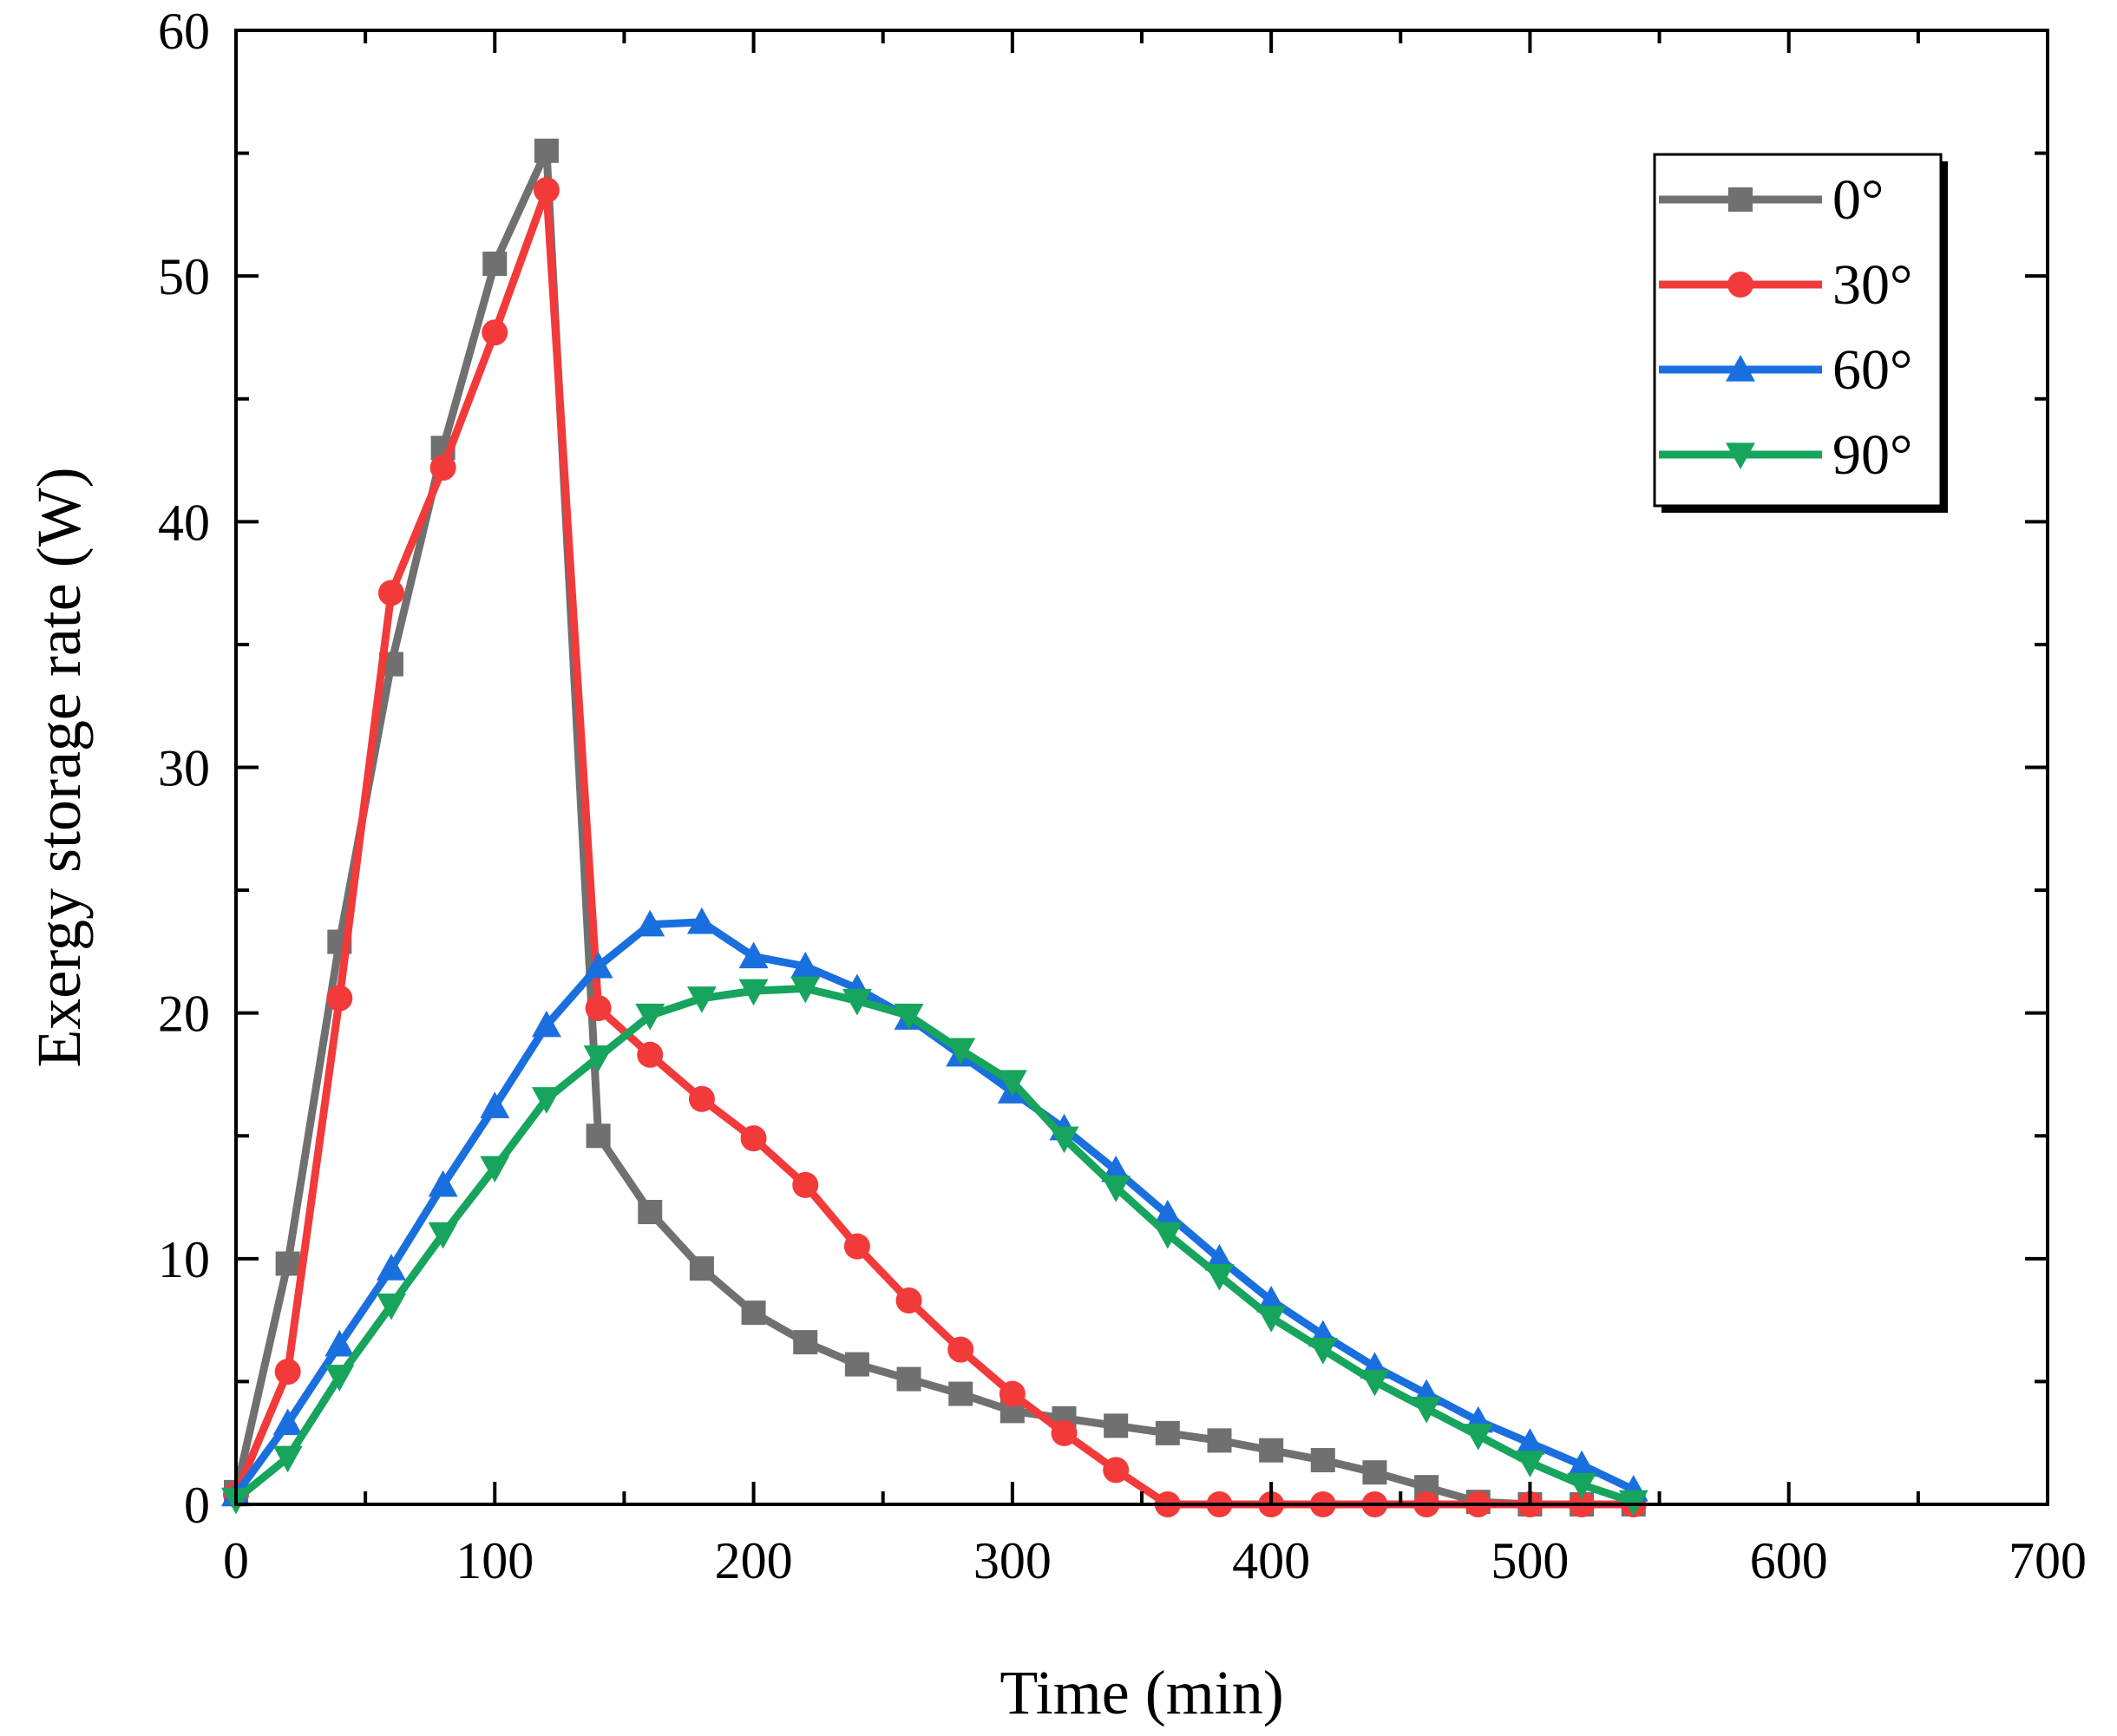 The height and width of the screenshot is (1736, 2117). I want to click on x-tick-label: 600, so click(1789, 1561).